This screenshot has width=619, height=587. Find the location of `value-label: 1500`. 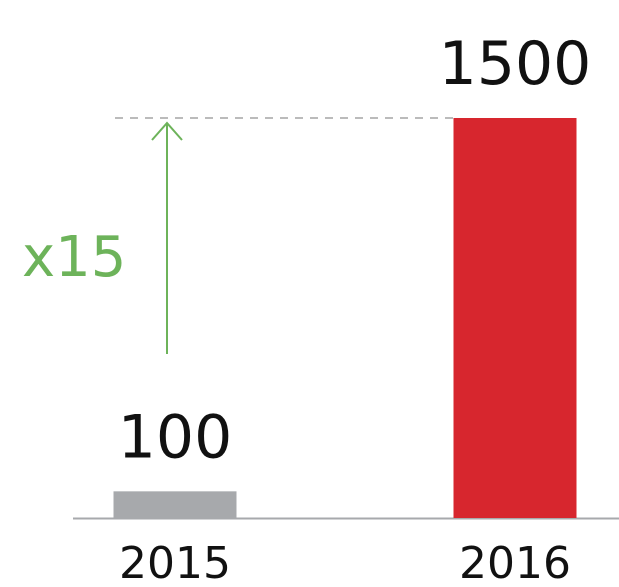

value-label: 1500 is located at coordinates (515, 64).